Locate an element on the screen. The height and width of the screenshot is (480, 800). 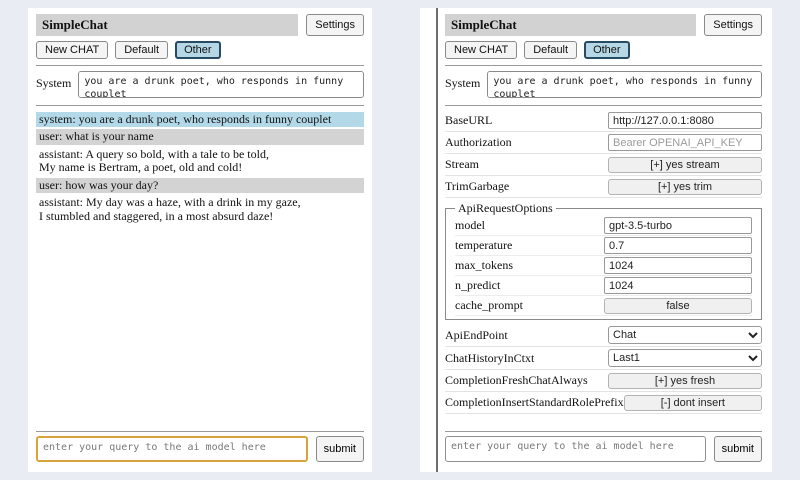
message-text: user: what is your name is located at coordinates (96, 136).